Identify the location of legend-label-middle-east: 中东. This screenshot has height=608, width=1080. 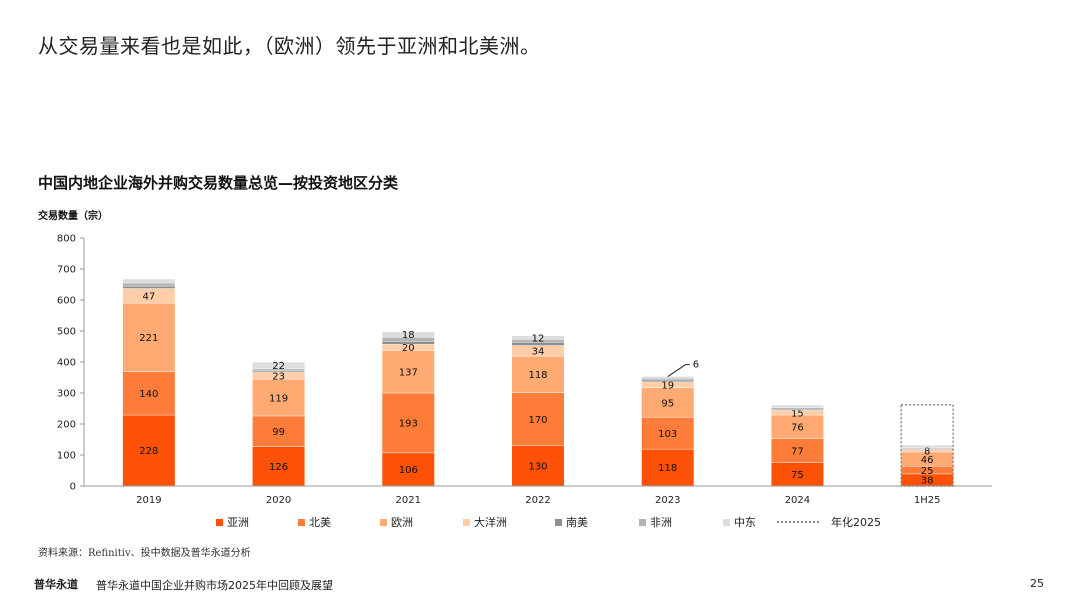
(745, 522).